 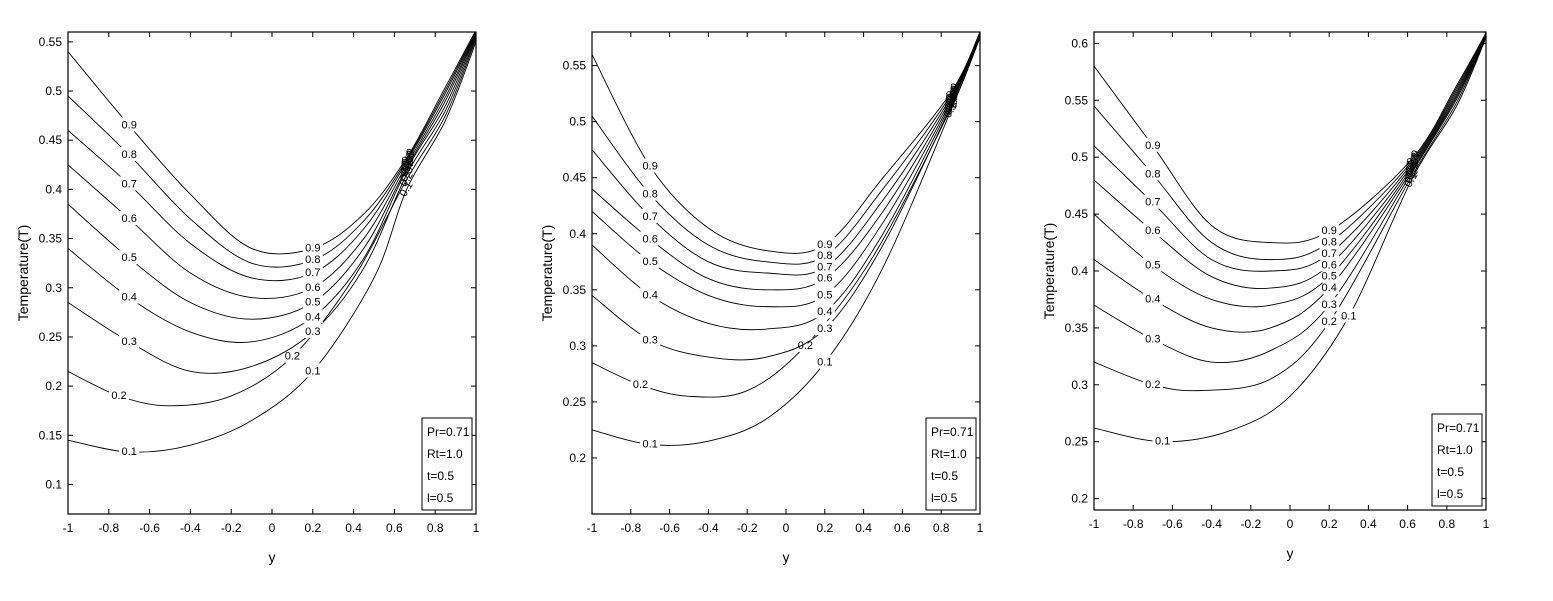 What do you see at coordinates (1079, 271) in the screenshot?
I see `y-tick-label: 0.4` at bounding box center [1079, 271].